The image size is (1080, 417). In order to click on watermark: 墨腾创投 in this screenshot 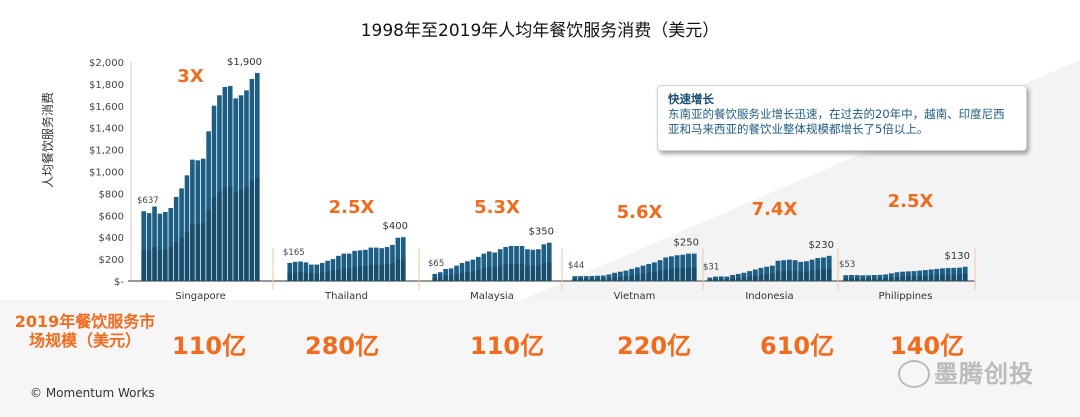, I will do `click(984, 374)`.